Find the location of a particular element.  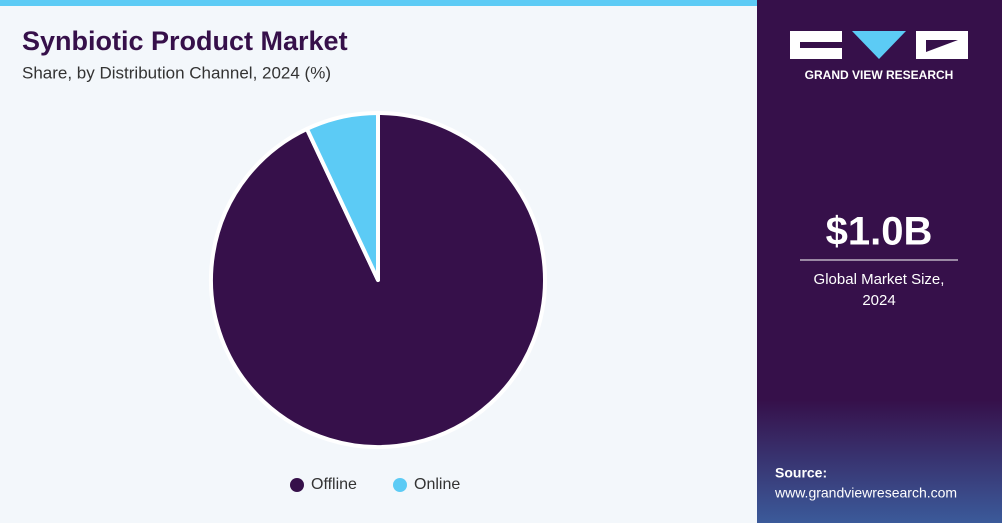

source-label: Source: is located at coordinates (801, 473).